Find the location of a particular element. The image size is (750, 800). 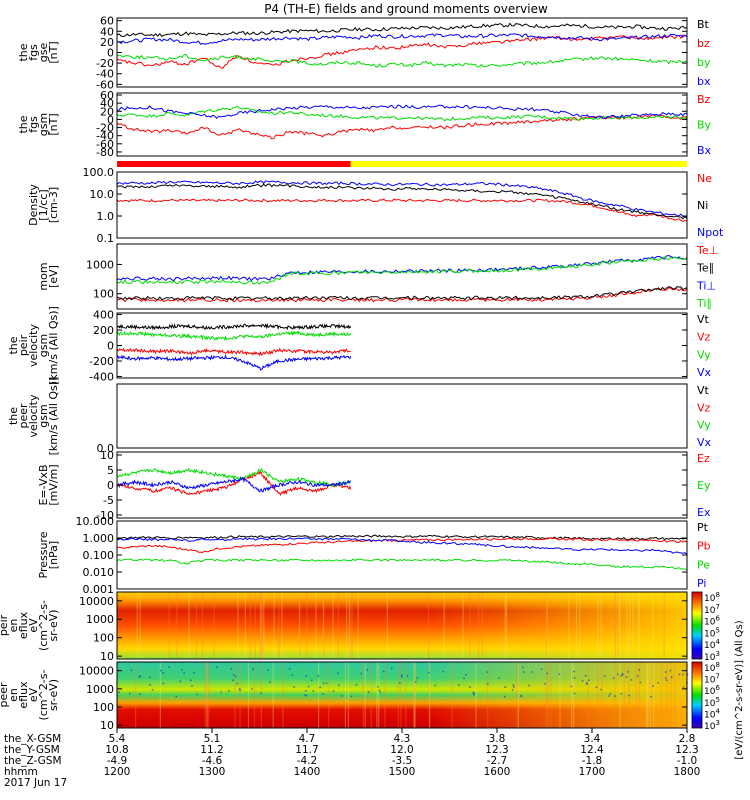

fgs-gse-ylabel-line: the is located at coordinates (23, 52).